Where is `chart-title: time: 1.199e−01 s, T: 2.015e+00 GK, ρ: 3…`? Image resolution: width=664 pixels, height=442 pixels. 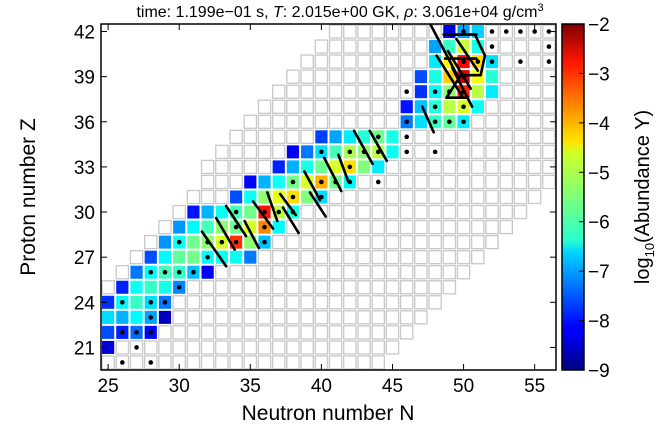 chart-title: time: 1.199e−01 s, T: 2.015e+00 GK, ρ: 3… is located at coordinates (339, 11).